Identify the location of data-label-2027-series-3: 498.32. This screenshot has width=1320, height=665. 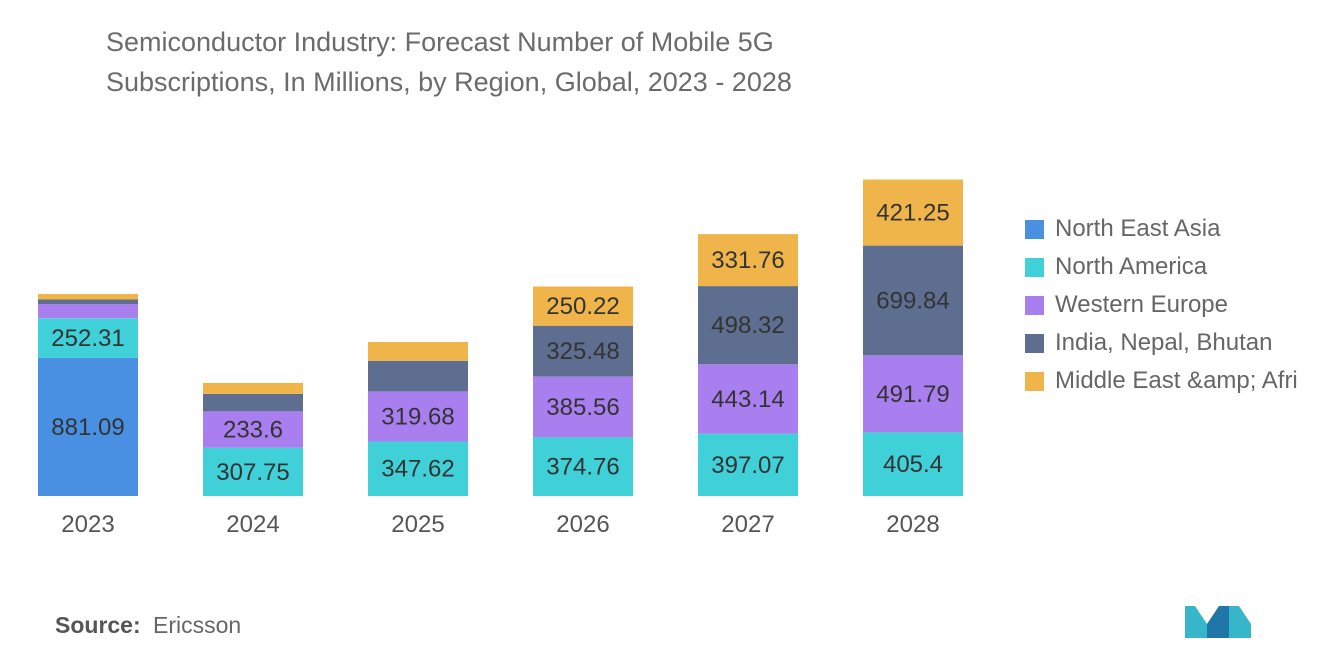
(747, 325).